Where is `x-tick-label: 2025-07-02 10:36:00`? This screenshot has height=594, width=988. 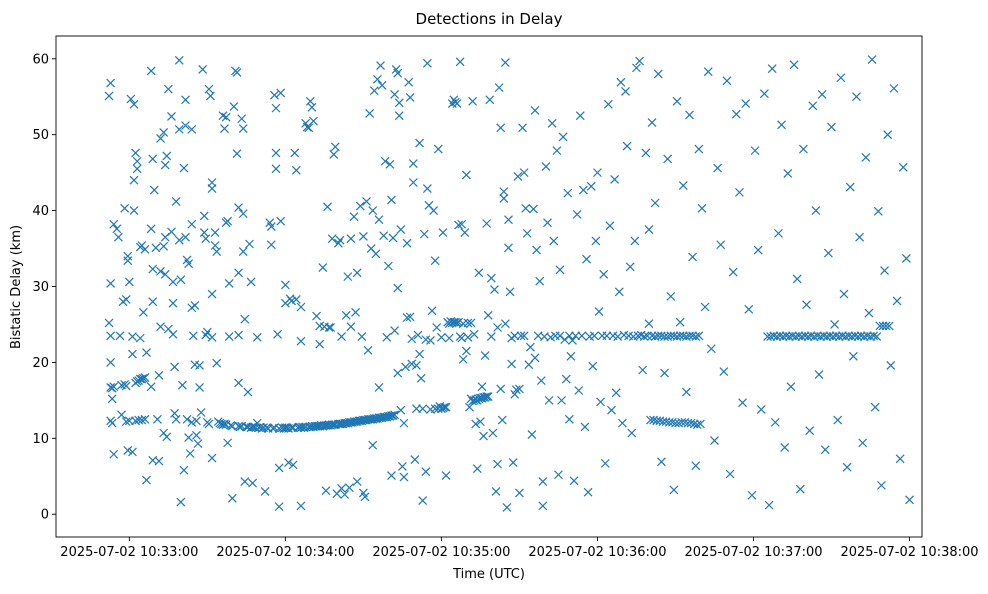 x-tick-label: 2025-07-02 10:36:00 is located at coordinates (597, 552).